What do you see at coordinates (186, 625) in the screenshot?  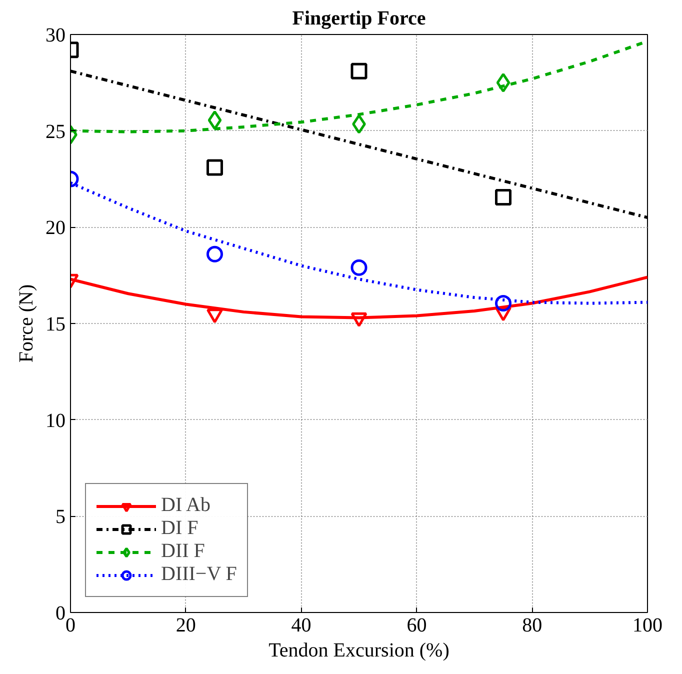 I see `x-tick-label: 20` at bounding box center [186, 625].